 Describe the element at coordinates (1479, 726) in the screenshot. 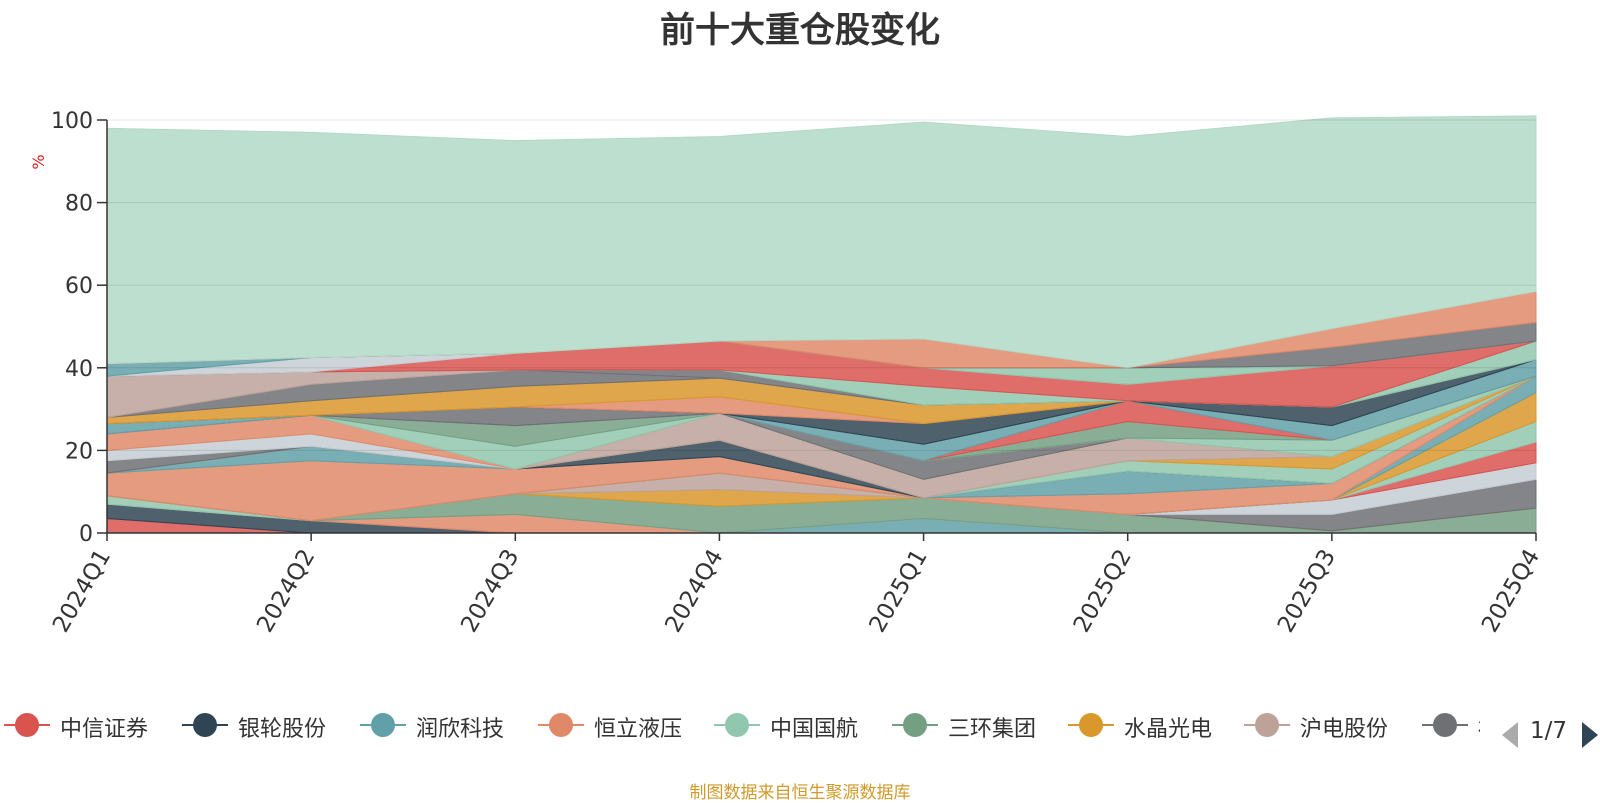

I see `legend-label: 福` at that location.